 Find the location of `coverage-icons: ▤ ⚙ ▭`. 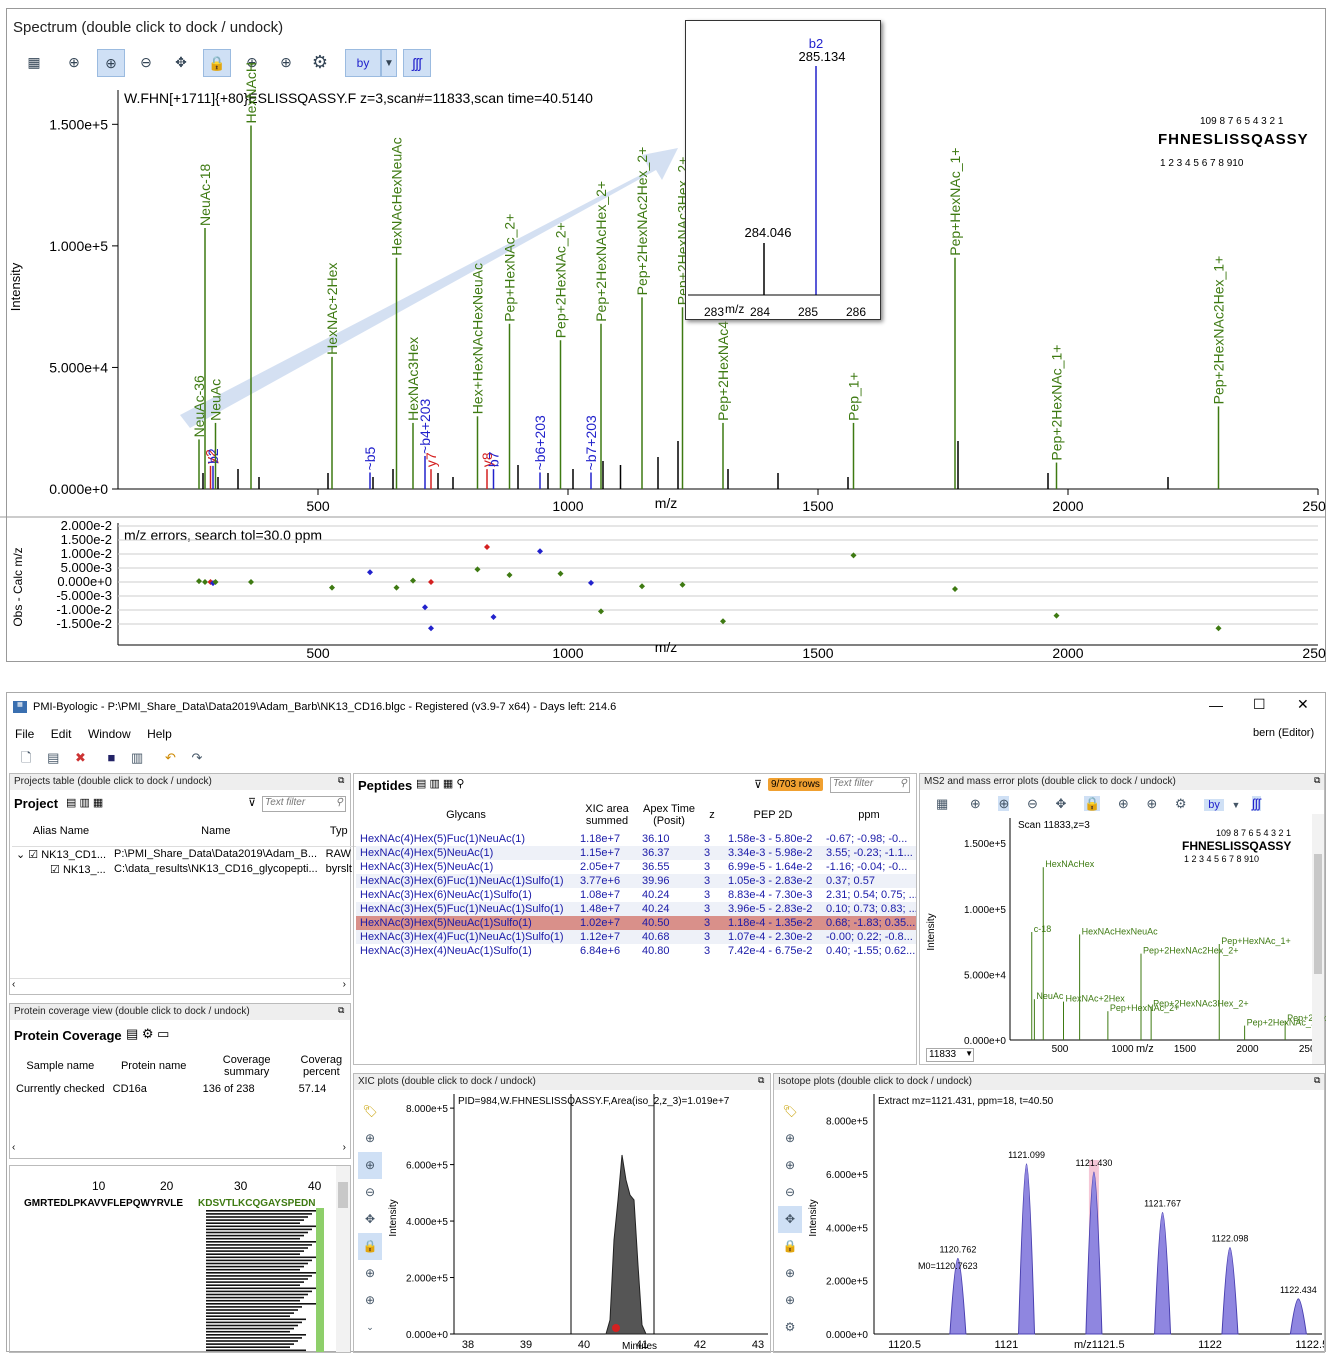

coverage-icons: ▤ ⚙ ▭ is located at coordinates (148, 1033).